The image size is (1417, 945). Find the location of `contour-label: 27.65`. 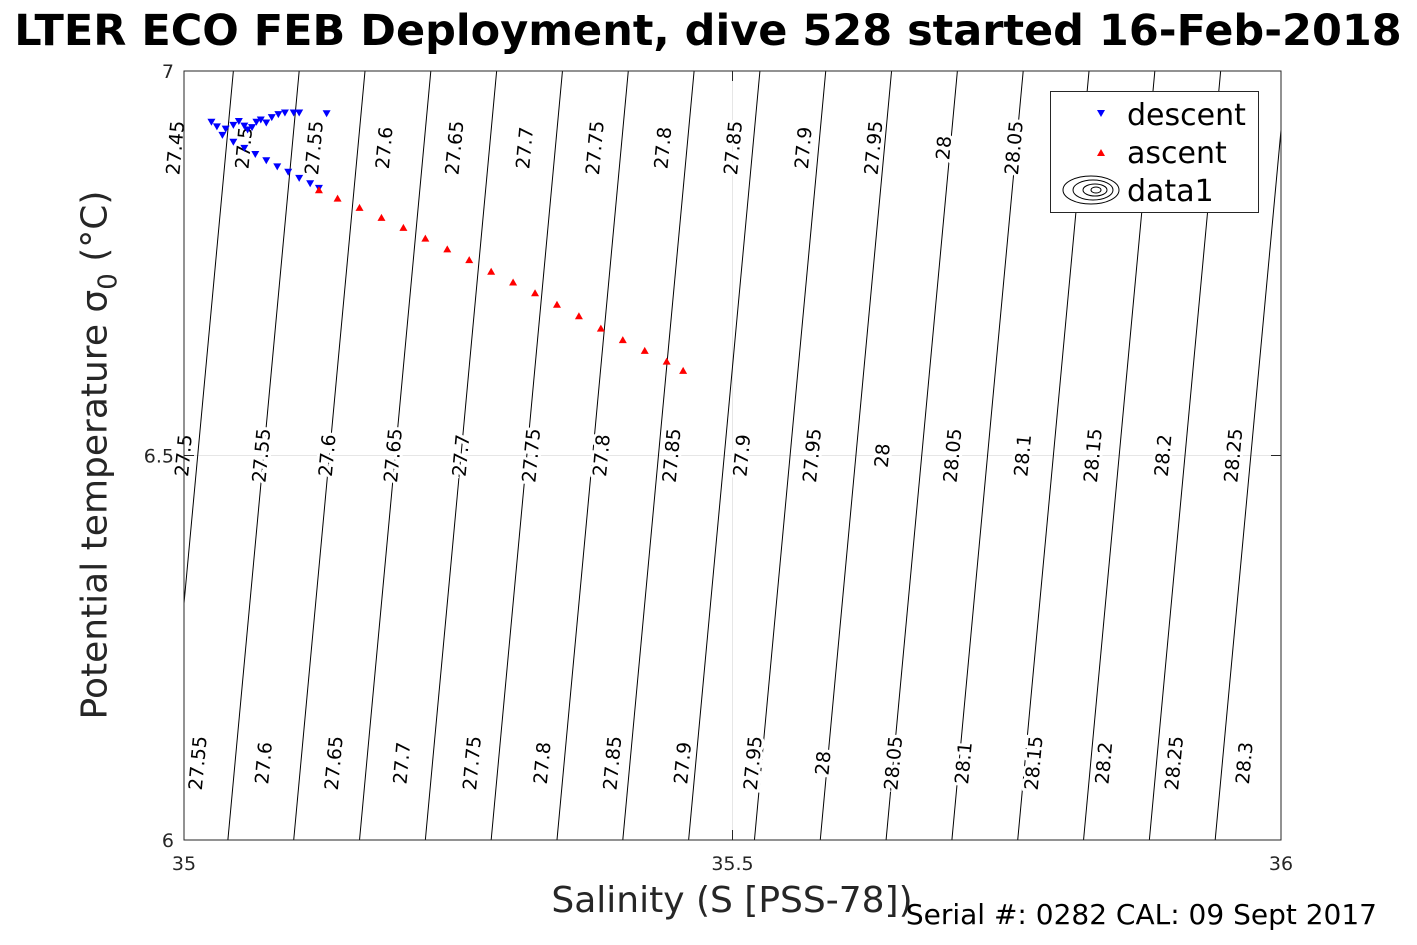

contour-label: 27.65 is located at coordinates (334, 763).